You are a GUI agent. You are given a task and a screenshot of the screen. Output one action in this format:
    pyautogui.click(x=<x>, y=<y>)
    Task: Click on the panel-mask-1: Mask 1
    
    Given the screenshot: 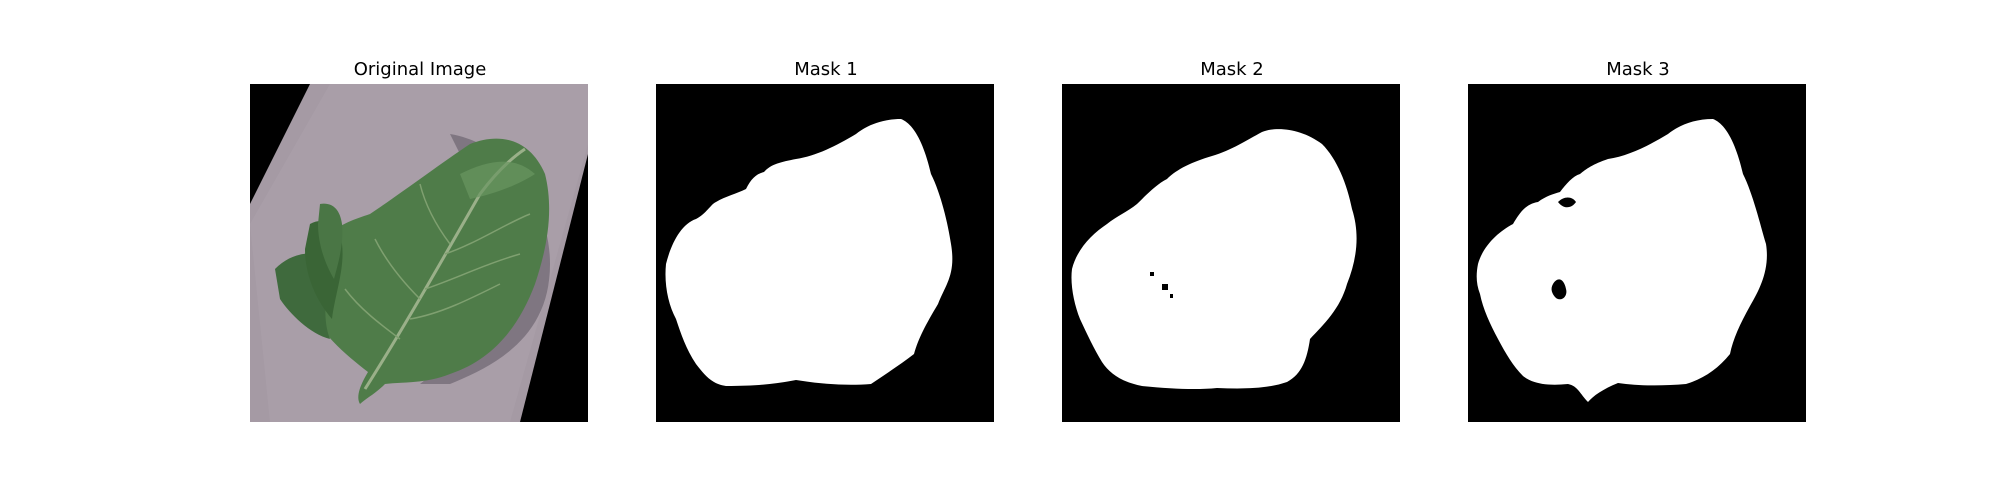 What is the action you would take?
    pyautogui.click(x=826, y=239)
    